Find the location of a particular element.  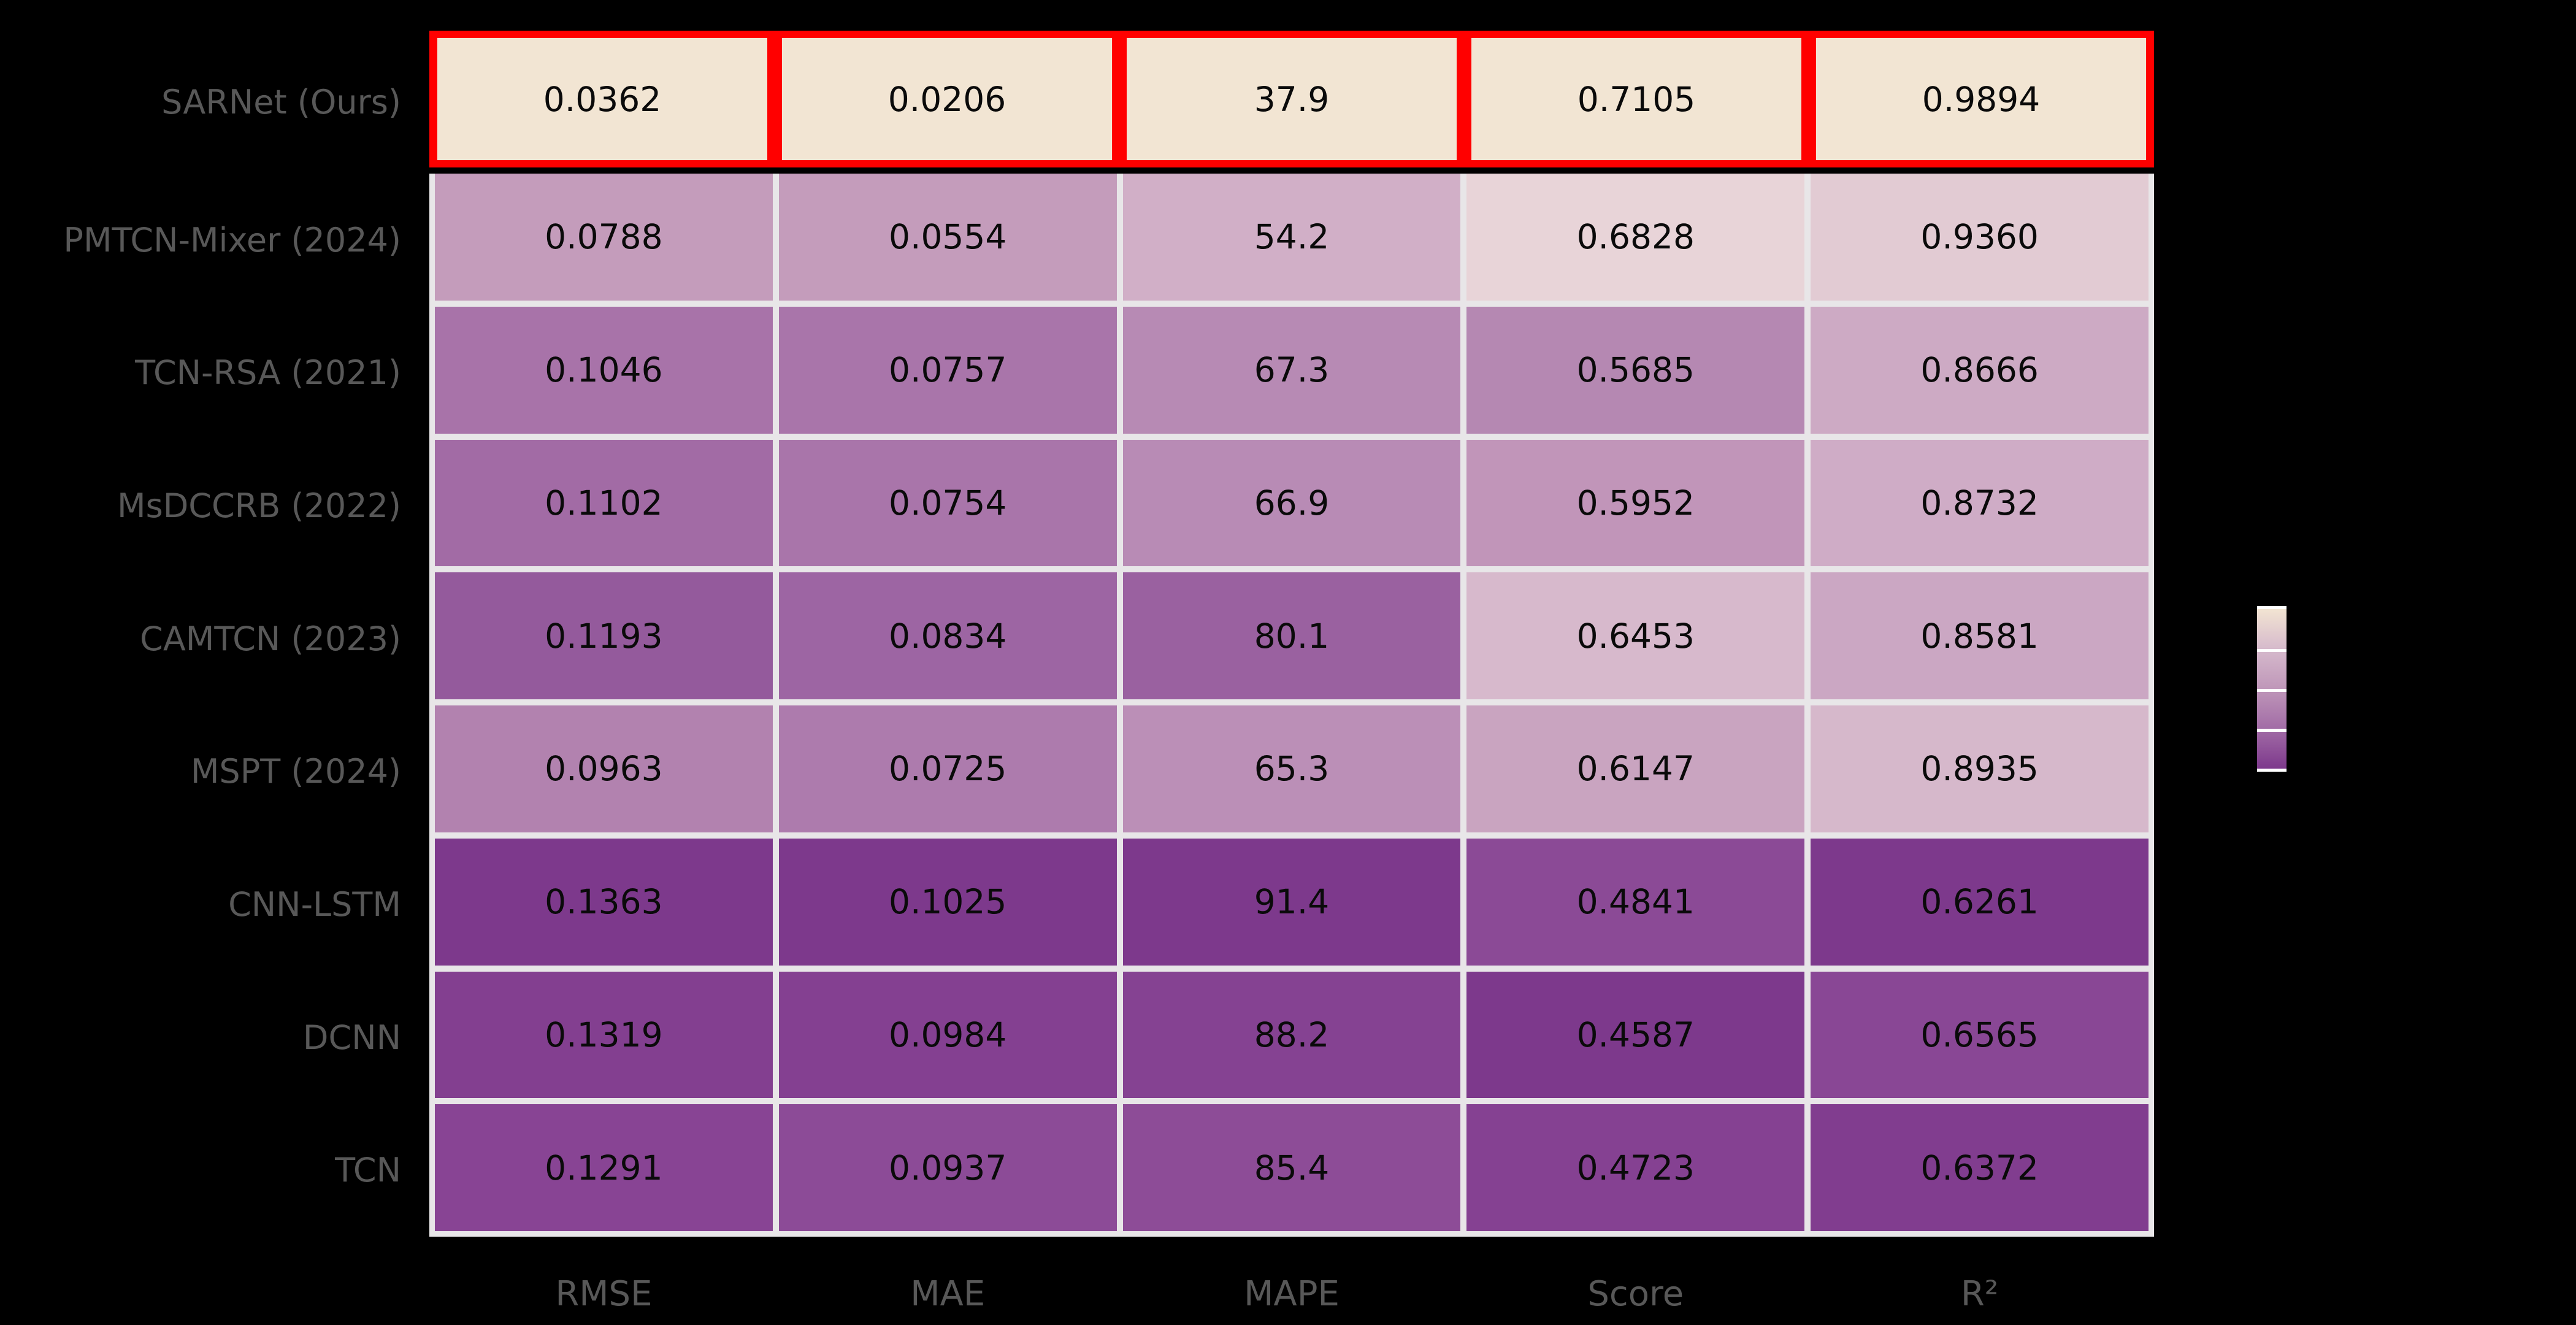

row-label: CAMTCN (2023) is located at coordinates (270, 638).